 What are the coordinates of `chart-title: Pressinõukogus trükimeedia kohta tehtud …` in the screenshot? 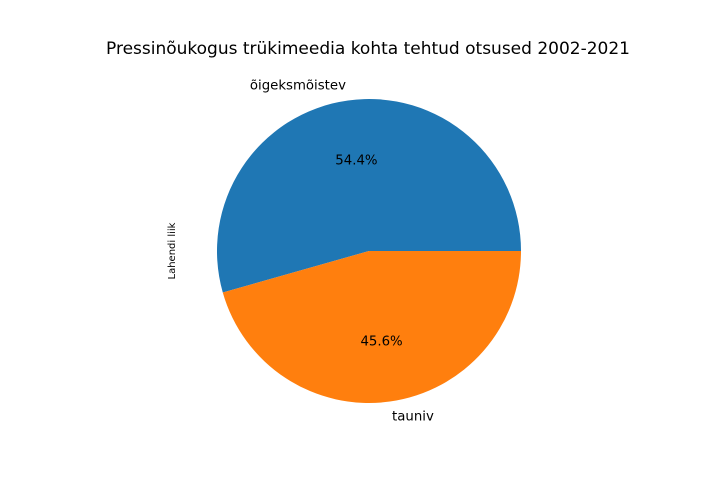 It's located at (368, 49).